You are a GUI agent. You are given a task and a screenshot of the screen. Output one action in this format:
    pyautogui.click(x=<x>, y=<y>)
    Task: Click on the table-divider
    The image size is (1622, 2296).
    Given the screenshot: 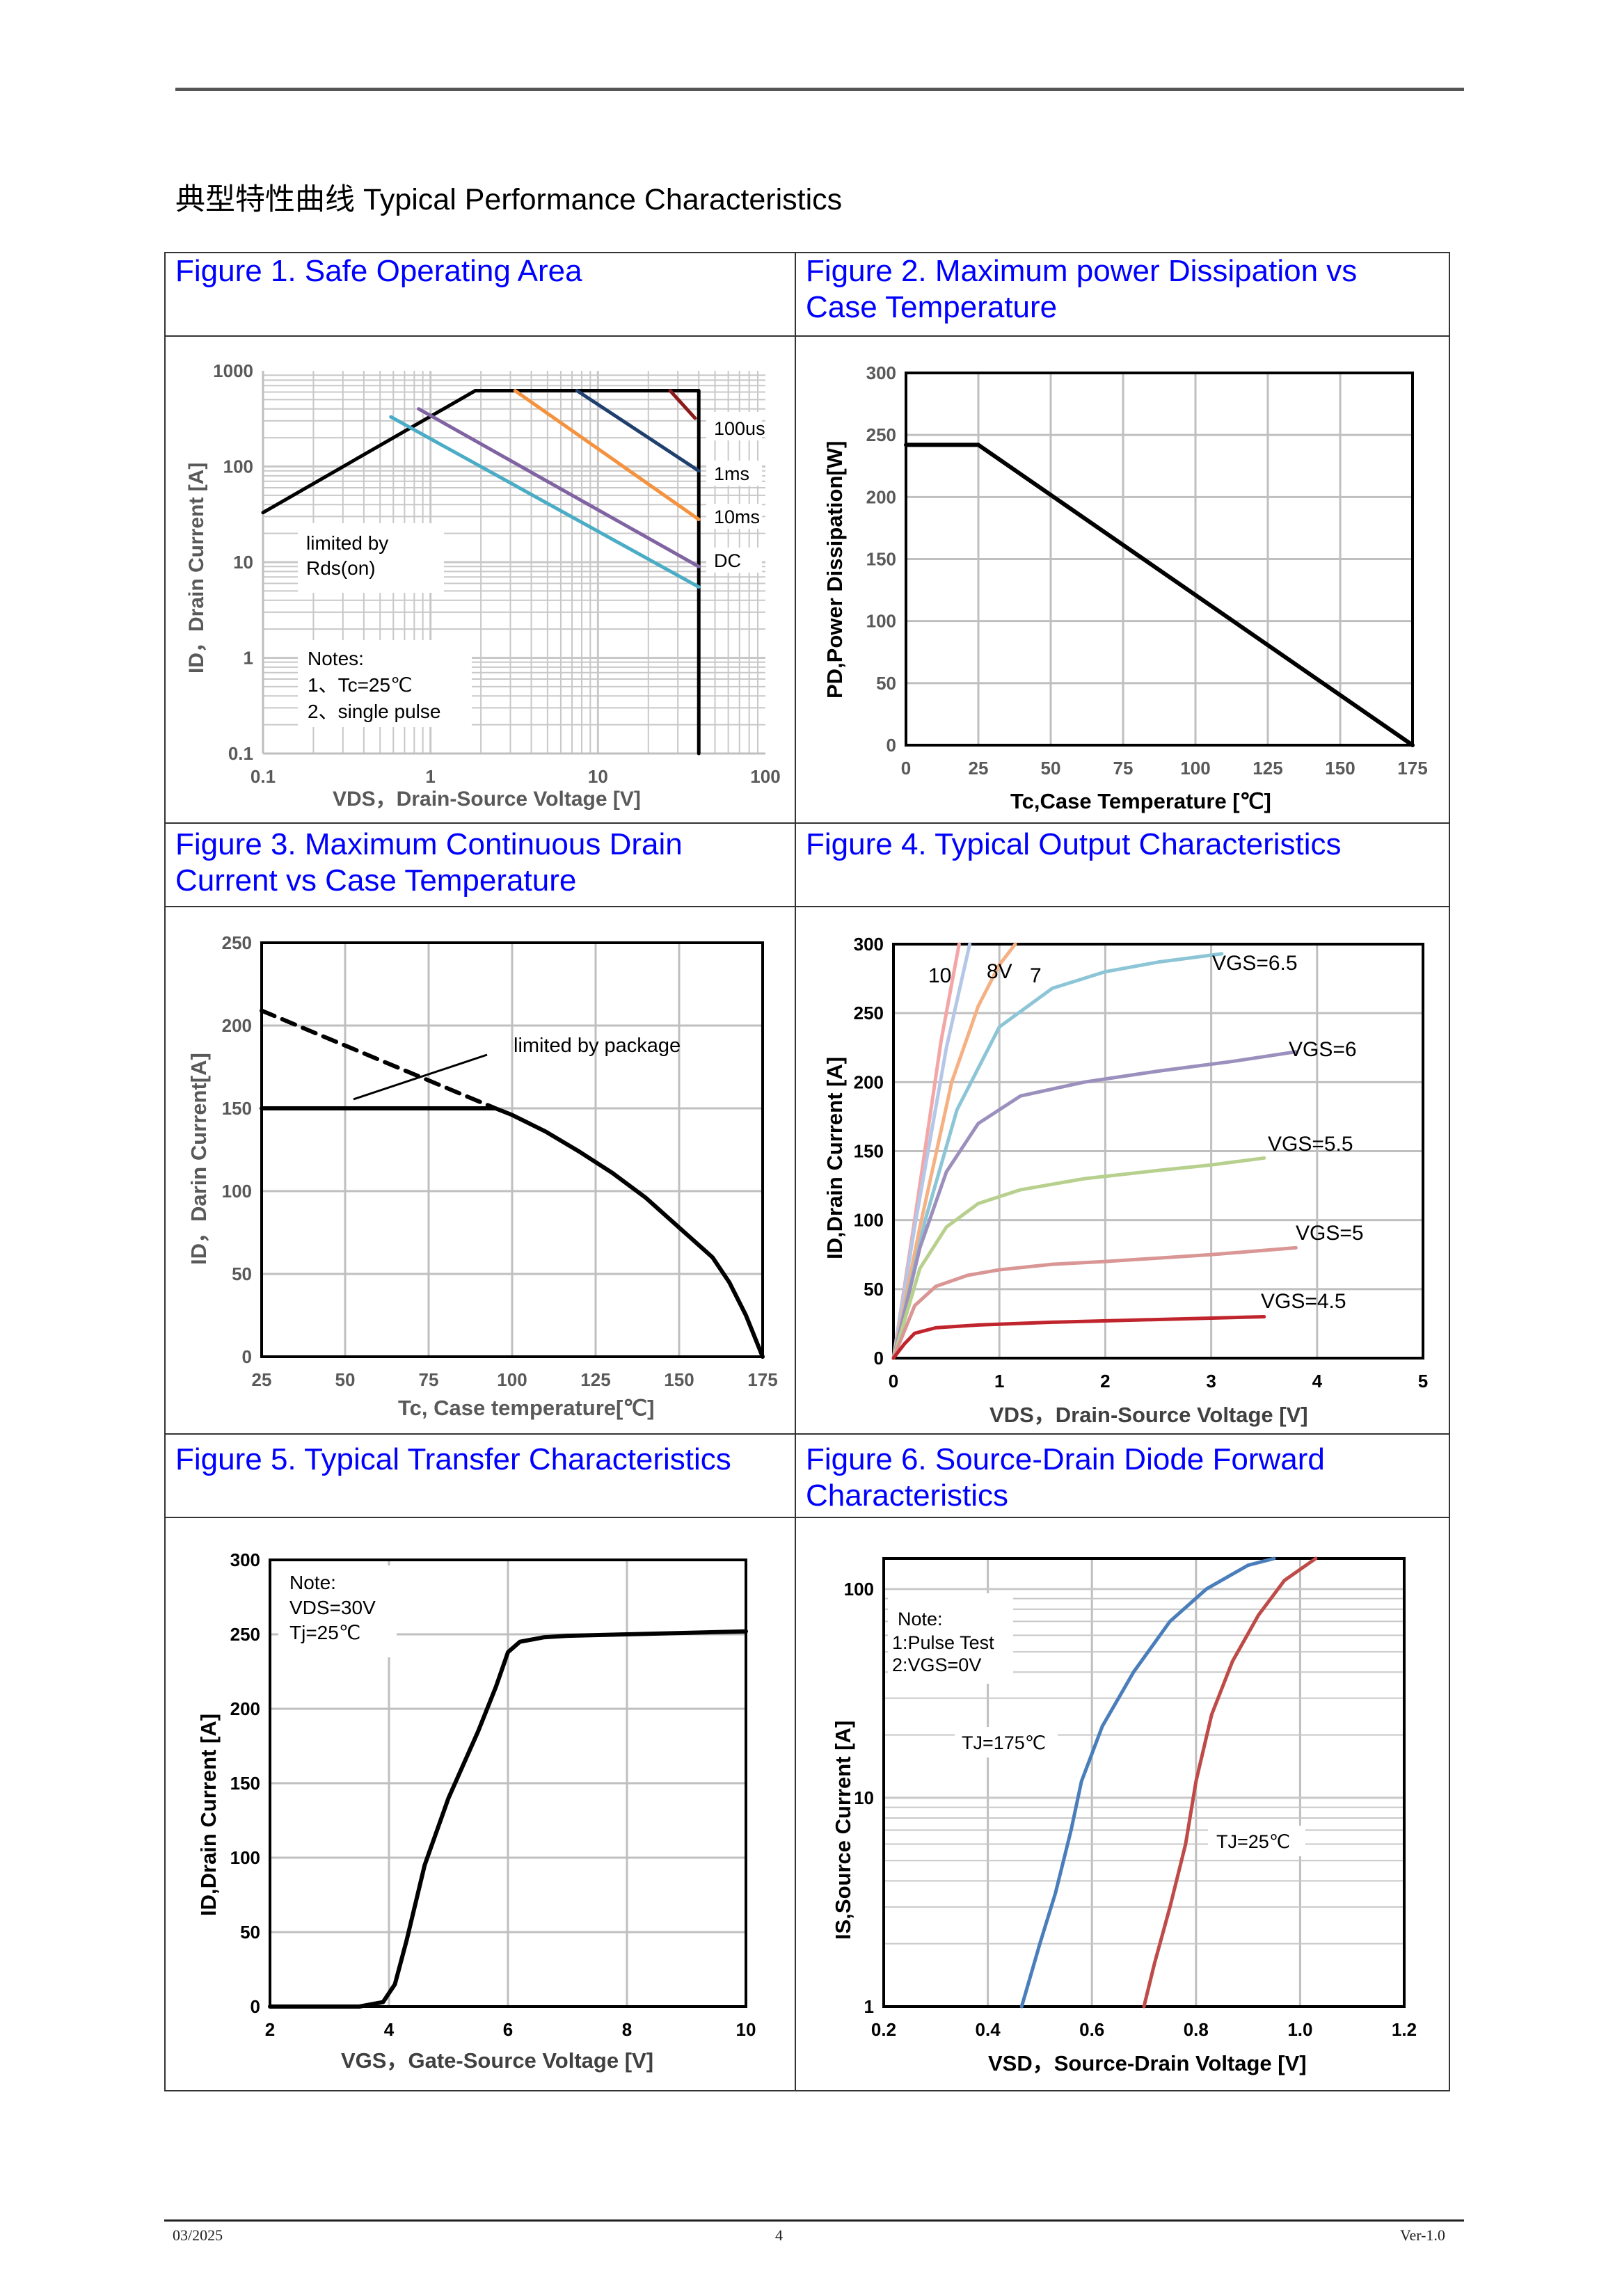 What is the action you would take?
    pyautogui.click(x=796, y=1171)
    